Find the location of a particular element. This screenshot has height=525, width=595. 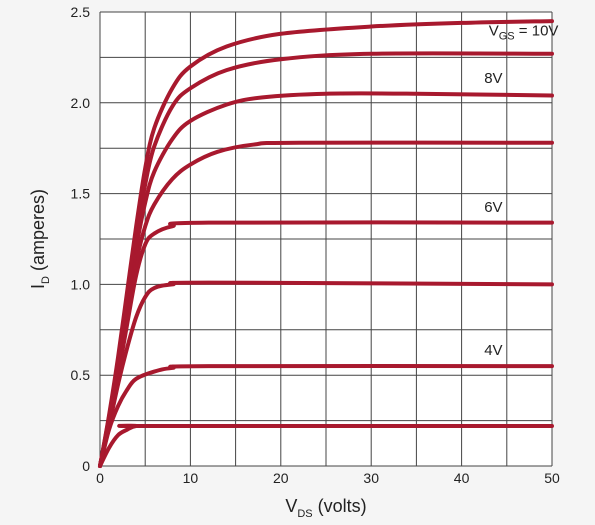

y-tick-label: 0 is located at coordinates (86, 466).